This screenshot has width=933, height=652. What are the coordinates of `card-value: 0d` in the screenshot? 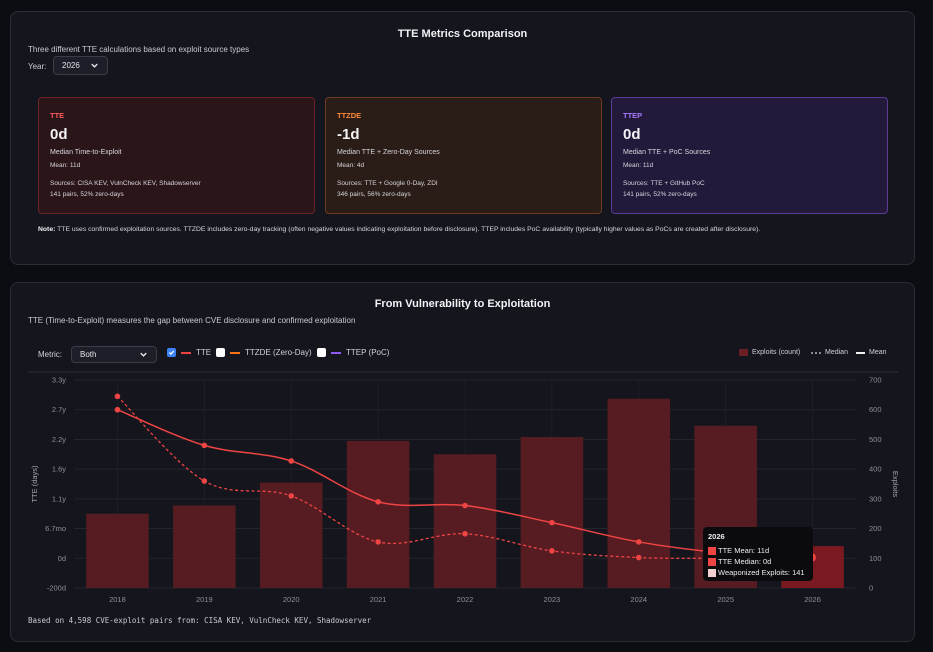 It's located at (632, 134).